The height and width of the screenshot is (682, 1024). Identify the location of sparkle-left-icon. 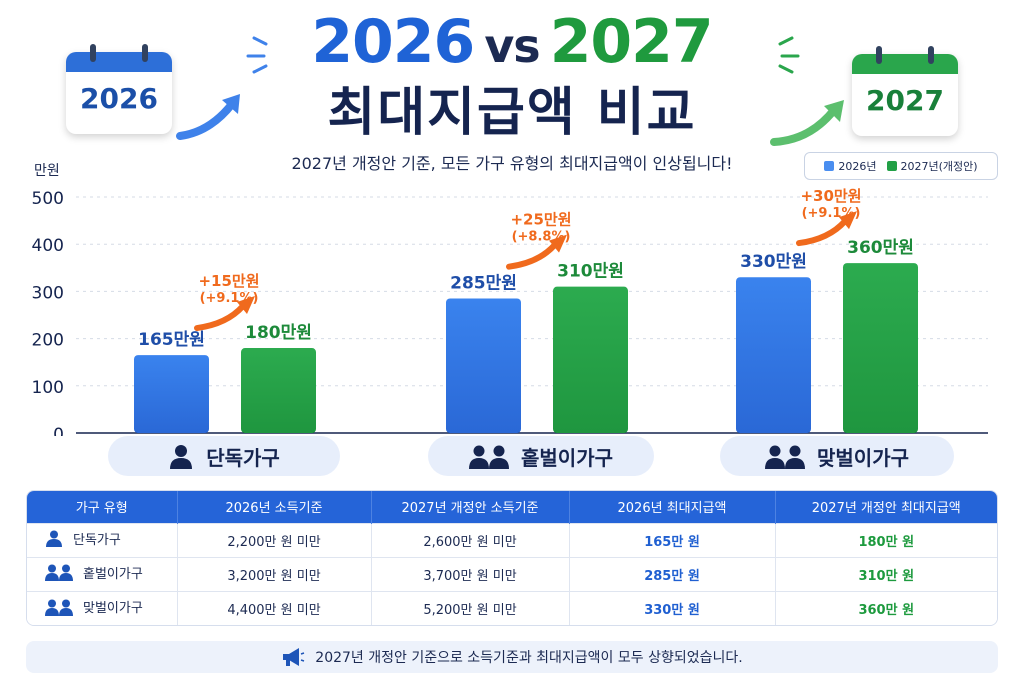
(257, 55).